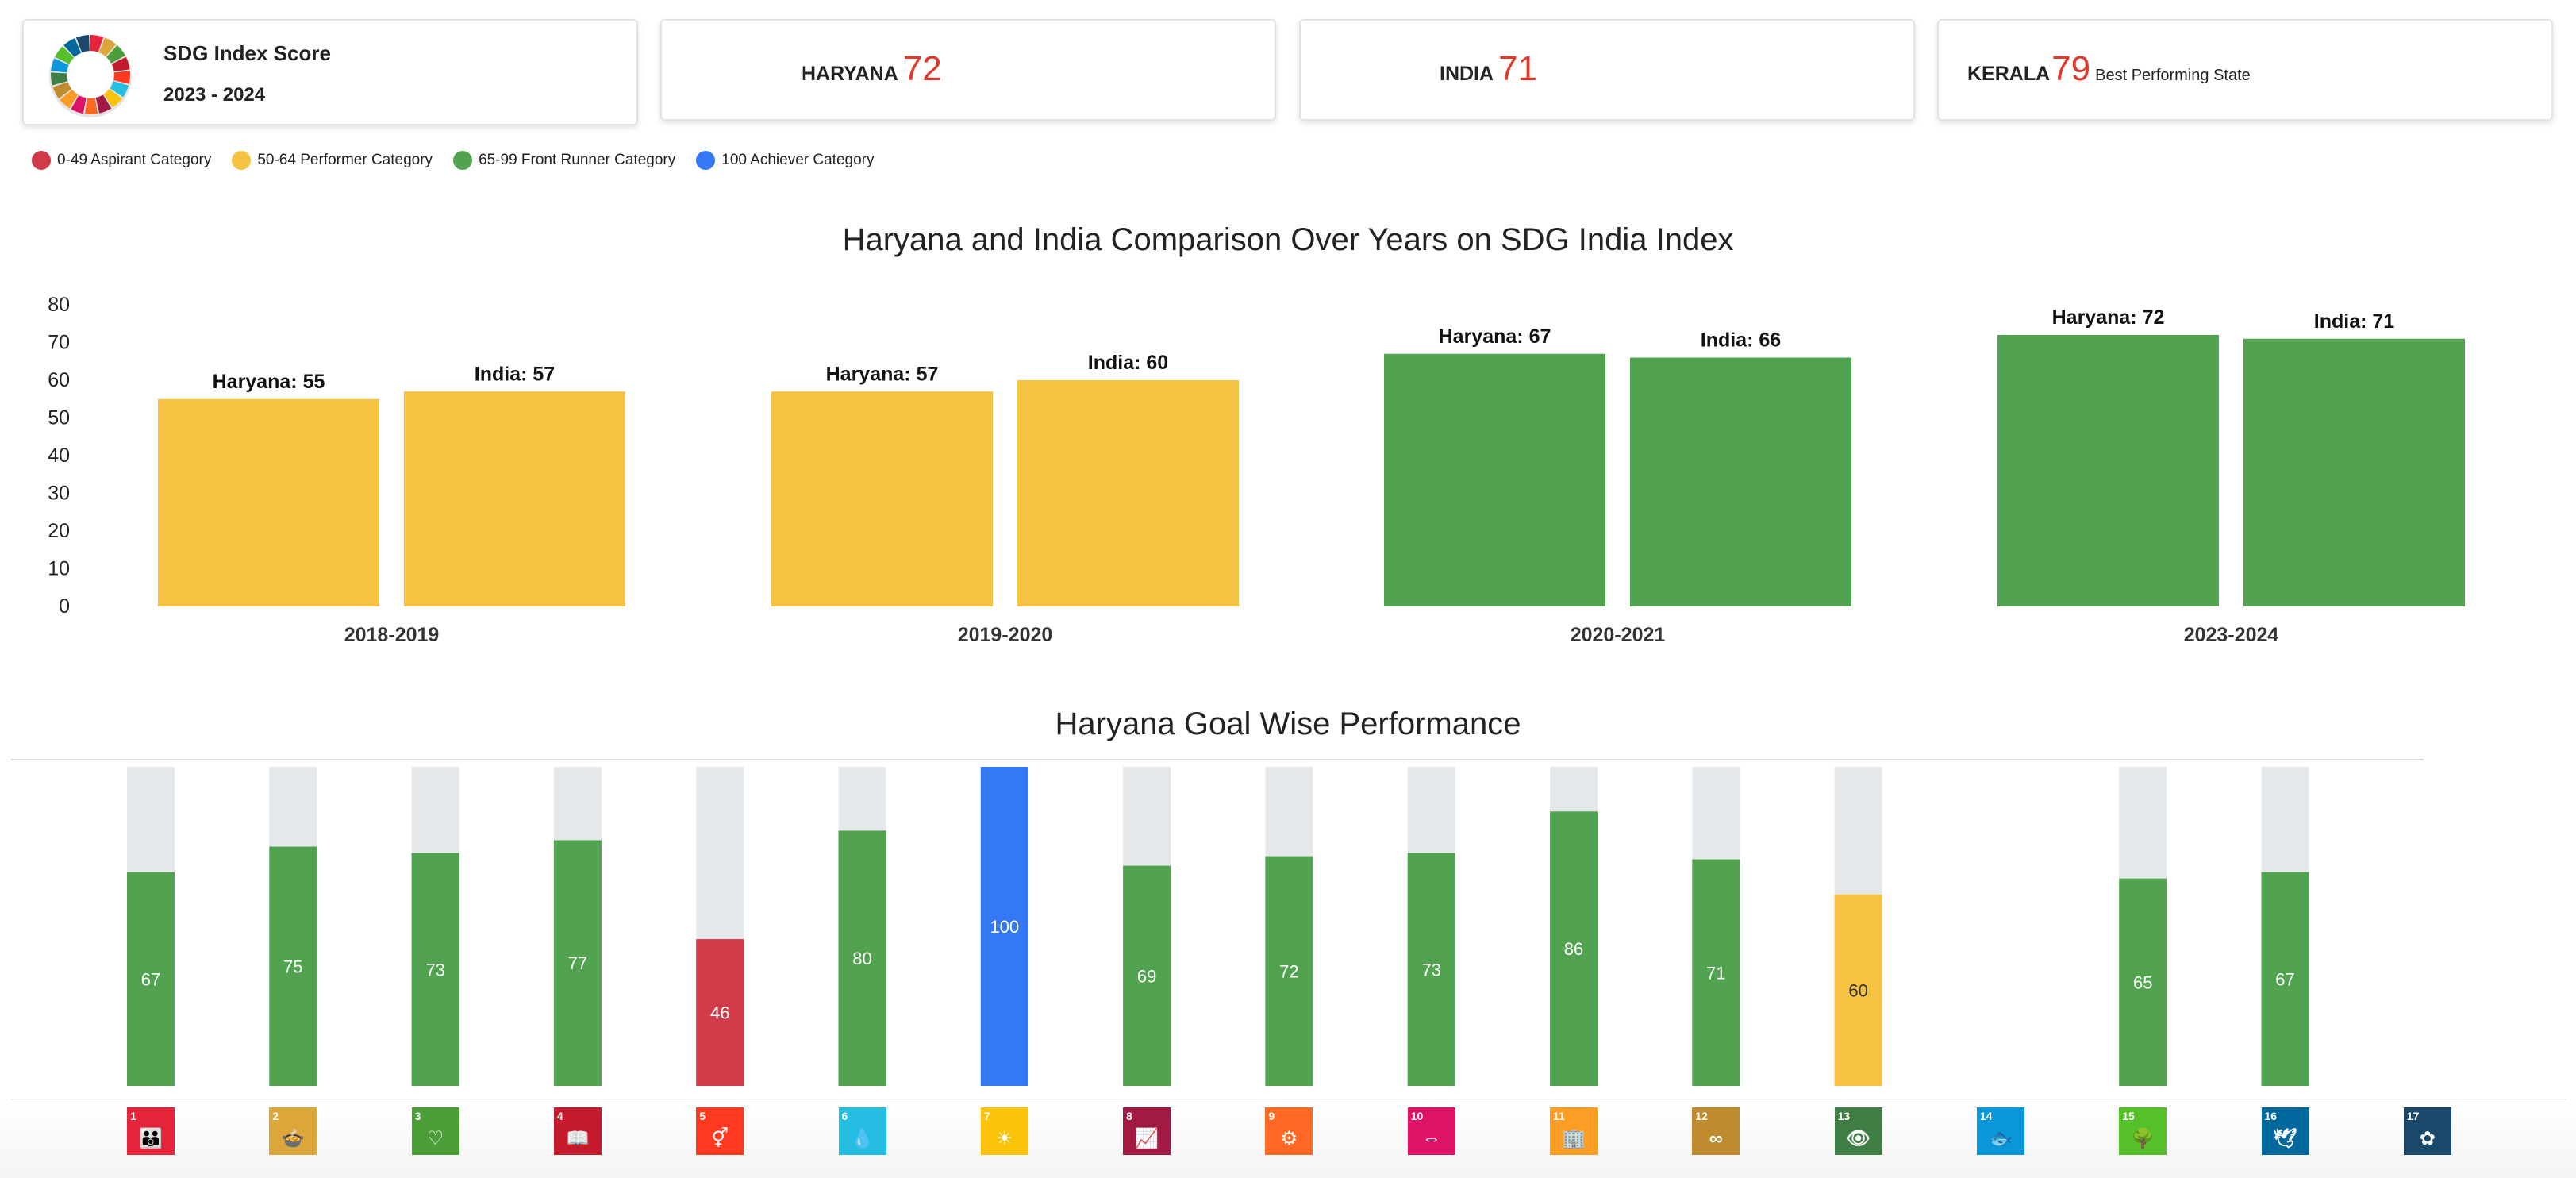 This screenshot has width=2576, height=1178. What do you see at coordinates (2285, 1131) in the screenshot?
I see `peace-justice-icon: 16 🕊` at bounding box center [2285, 1131].